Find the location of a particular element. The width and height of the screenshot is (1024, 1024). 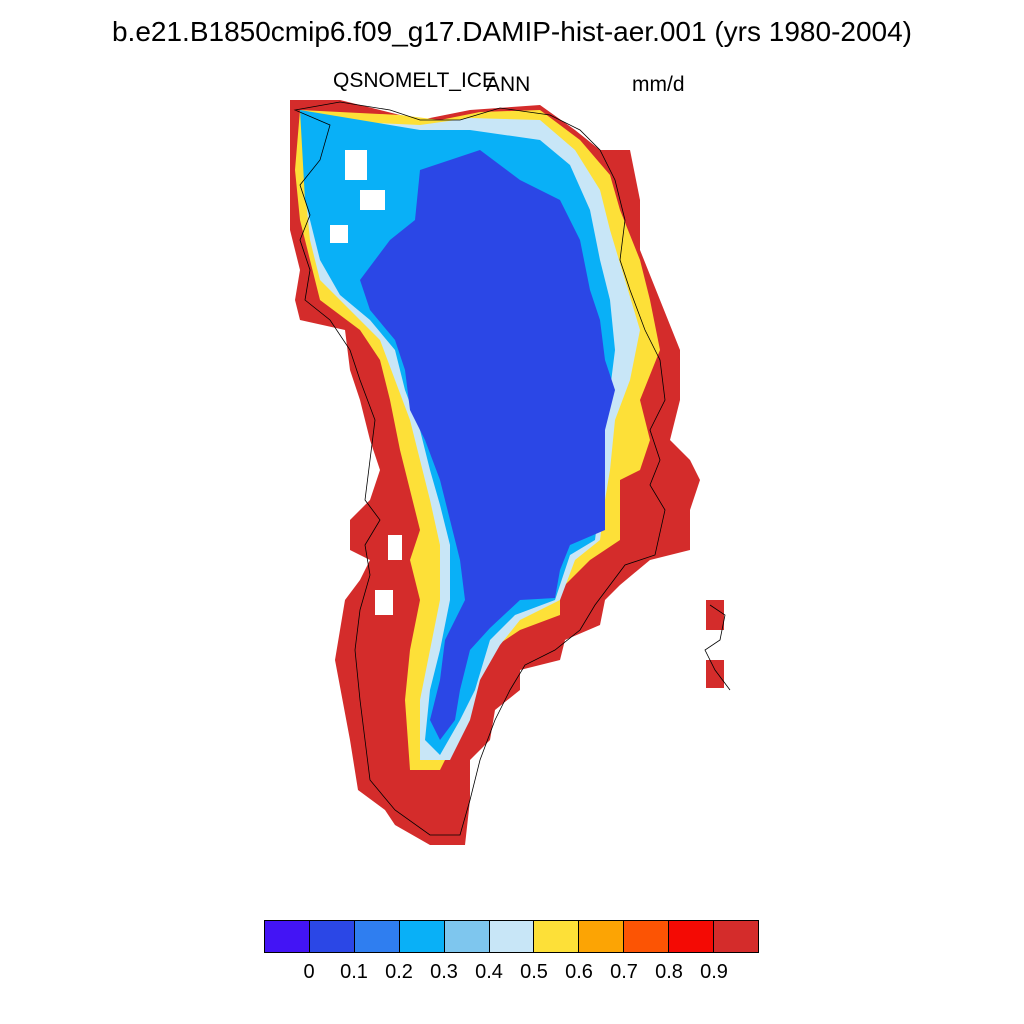

colorbar-tick-label: 0.1 is located at coordinates (354, 972).